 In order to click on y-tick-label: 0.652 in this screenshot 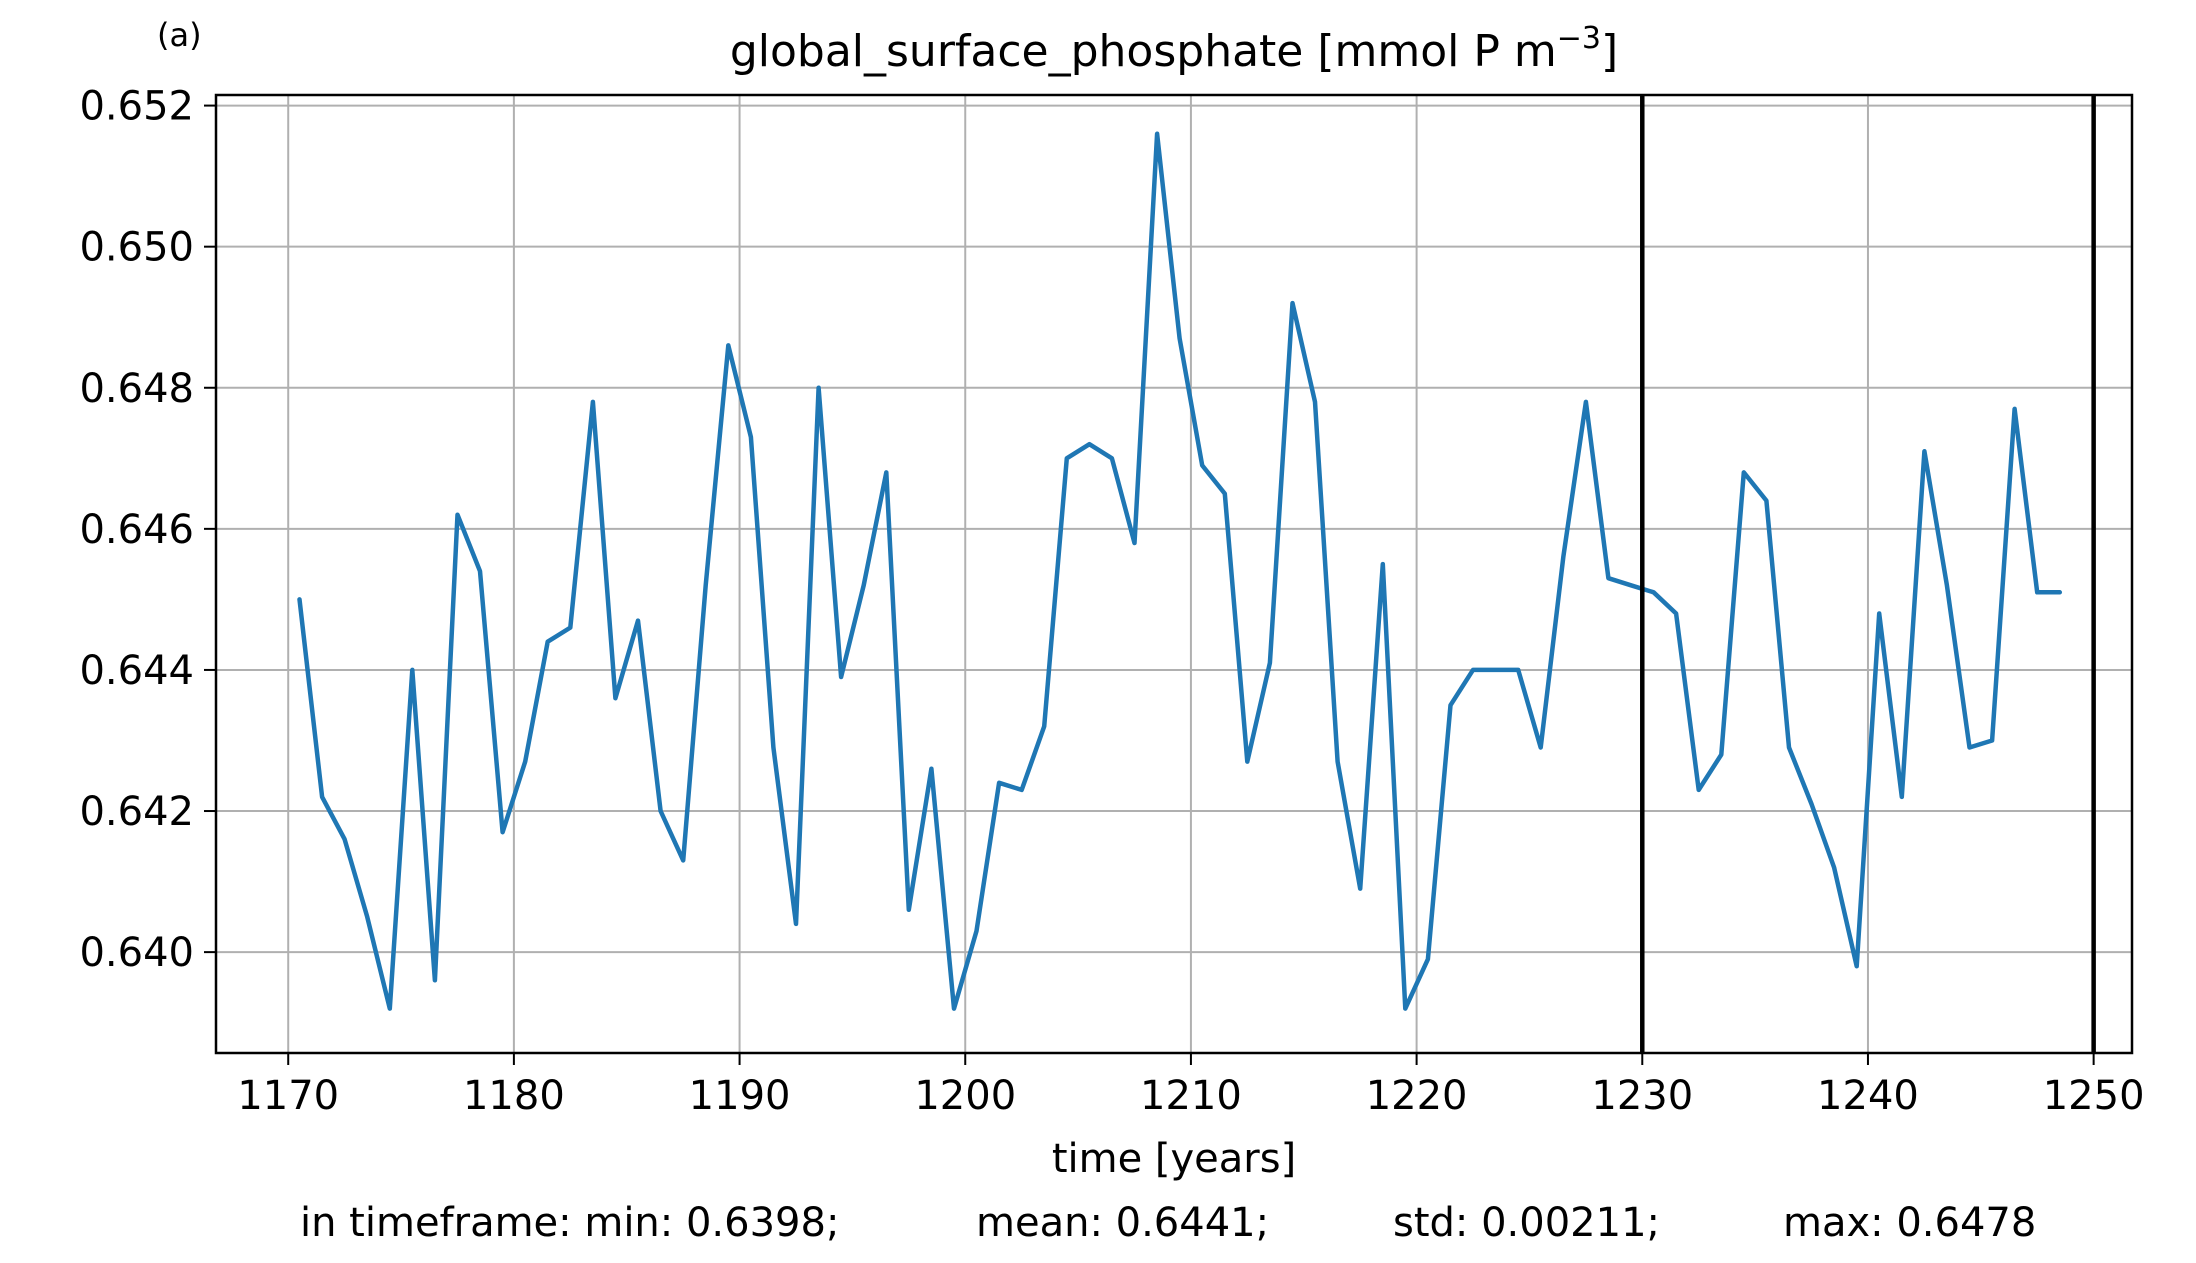, I will do `click(136, 107)`.